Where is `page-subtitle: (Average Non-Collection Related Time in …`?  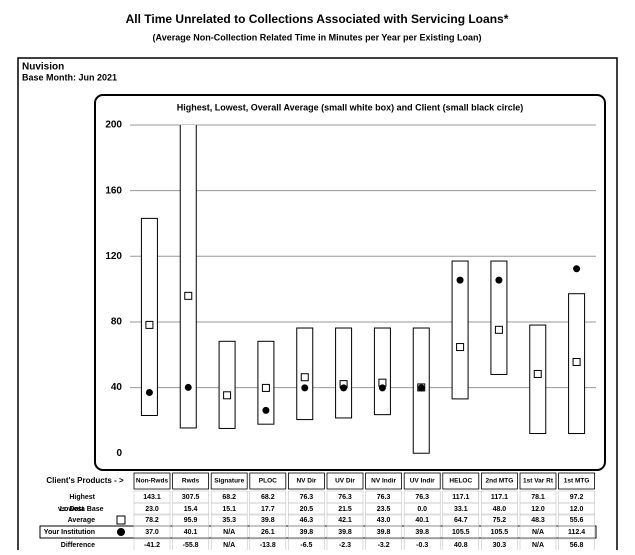
page-subtitle: (Average Non-Collection Related Time in … is located at coordinates (317, 37).